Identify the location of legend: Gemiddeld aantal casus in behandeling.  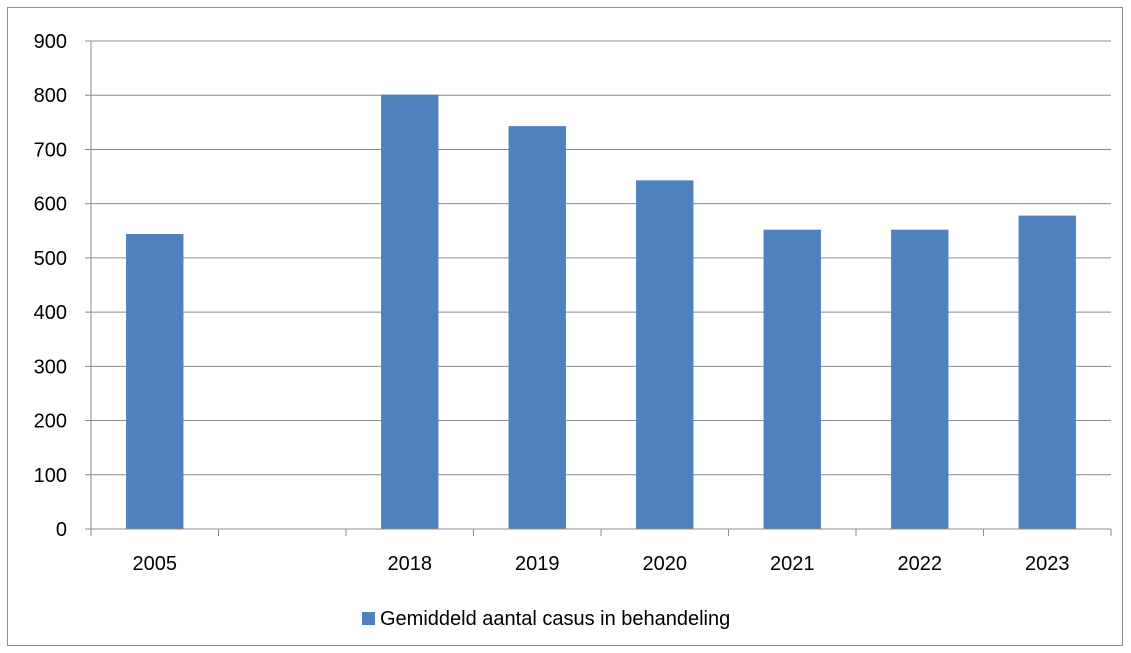
(546, 619).